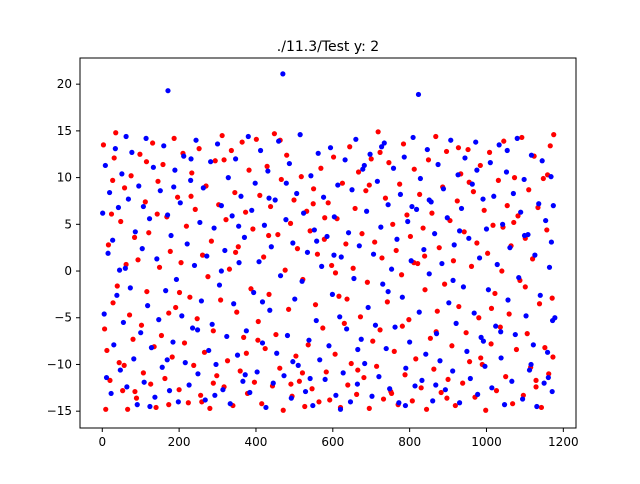 Image resolution: width=640 pixels, height=484 pixels. What do you see at coordinates (64, 131) in the screenshot?
I see `y-tick-label: 15` at bounding box center [64, 131].